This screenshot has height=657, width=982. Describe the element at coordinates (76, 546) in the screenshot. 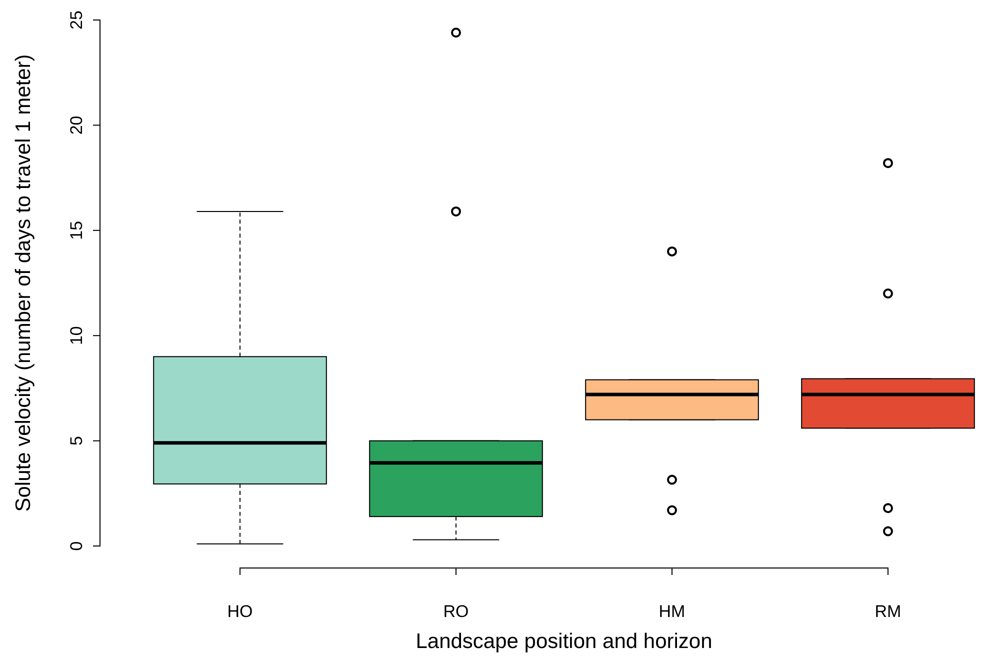

I see `y-tick-label: 0` at that location.